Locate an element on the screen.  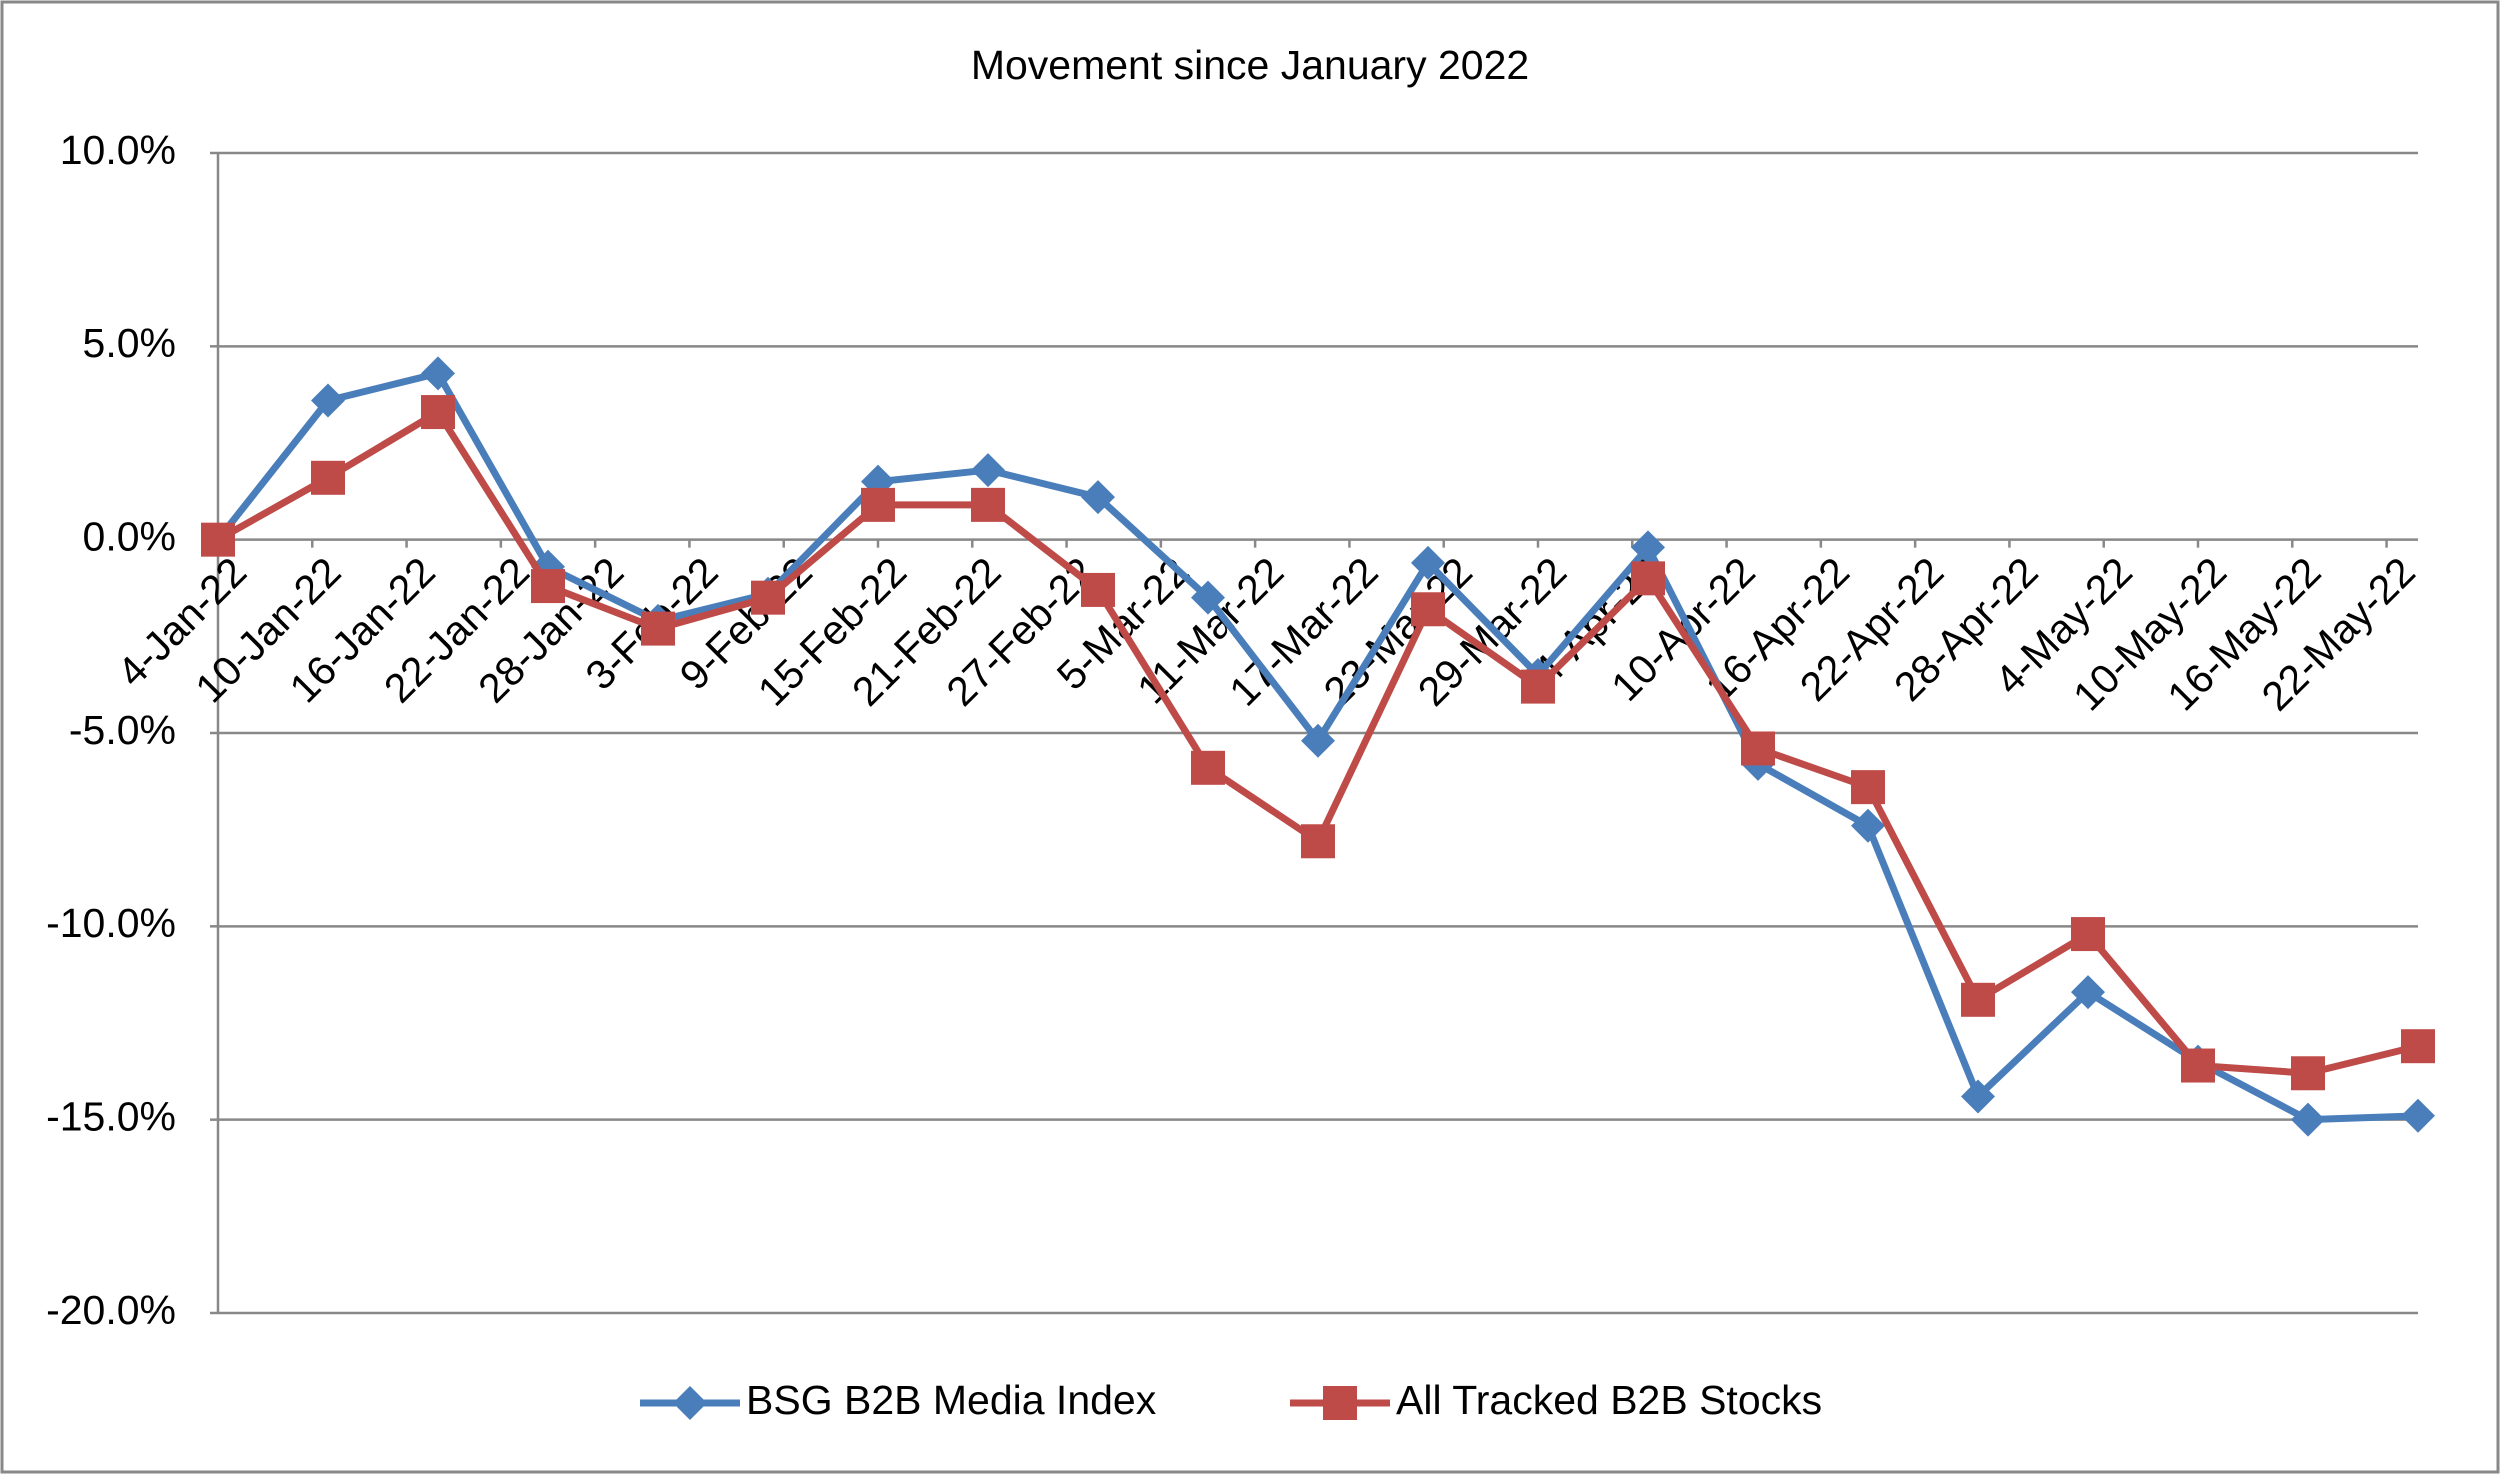
chart-title: Movement since January 2022 is located at coordinates (1250, 65).